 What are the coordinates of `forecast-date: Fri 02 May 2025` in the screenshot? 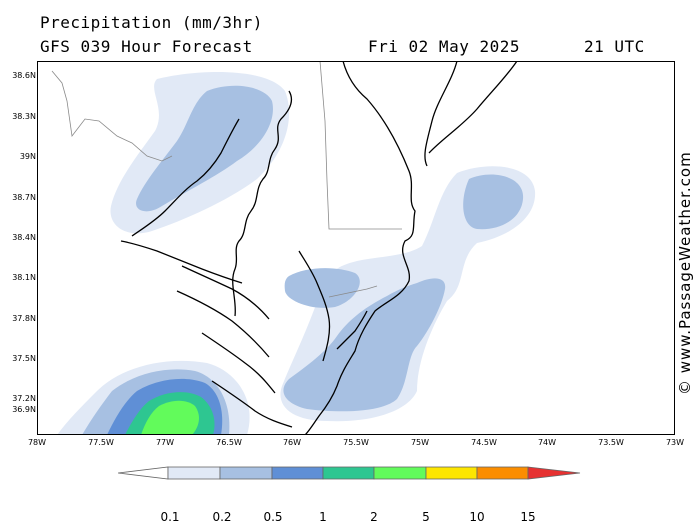 It's located at (444, 46).